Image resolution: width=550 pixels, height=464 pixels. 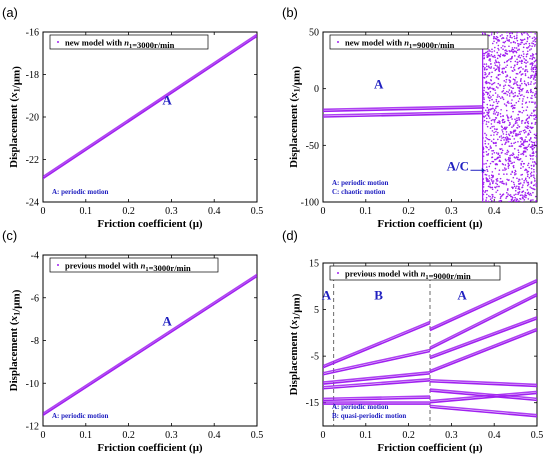 What do you see at coordinates (80, 416) in the screenshot?
I see `motion-note: A: periodic motion` at bounding box center [80, 416].